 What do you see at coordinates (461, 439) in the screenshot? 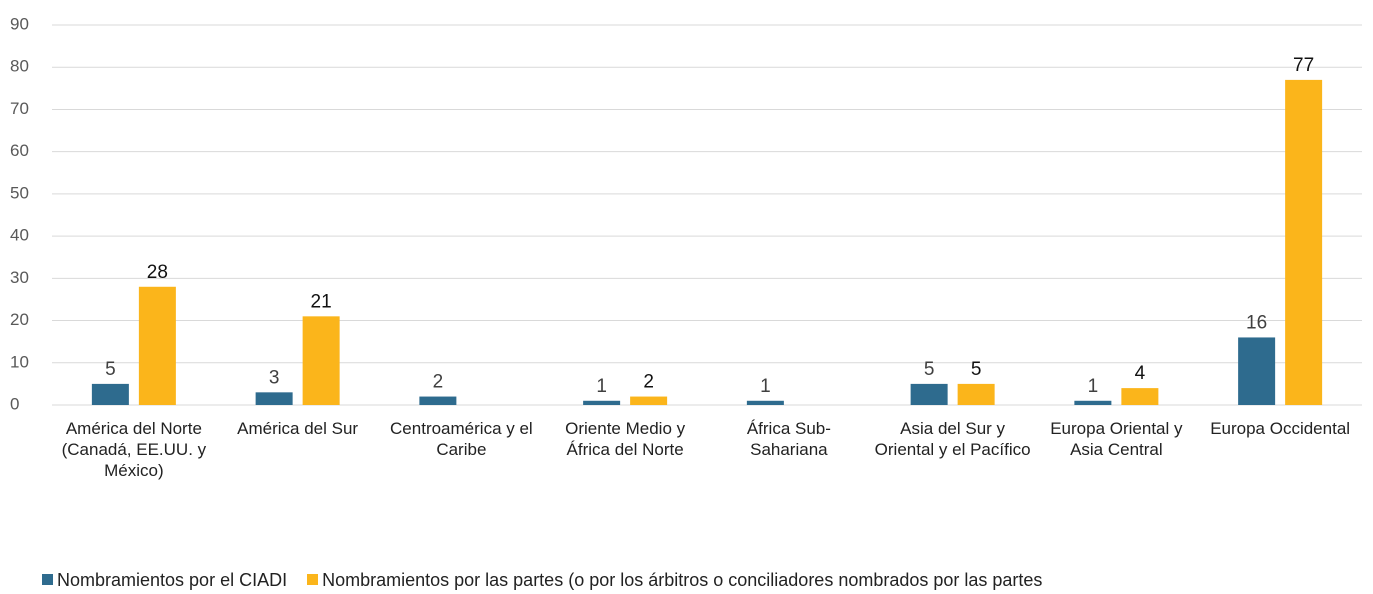
I see `x-tick-label: Centroamérica y el Caribe` at bounding box center [461, 439].